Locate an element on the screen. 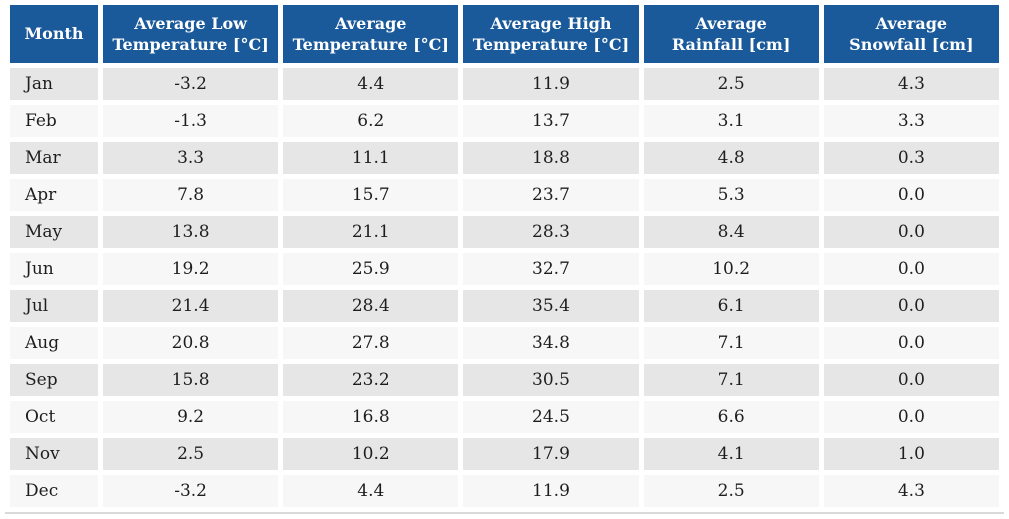  value-cell: -1.3 is located at coordinates (191, 121).